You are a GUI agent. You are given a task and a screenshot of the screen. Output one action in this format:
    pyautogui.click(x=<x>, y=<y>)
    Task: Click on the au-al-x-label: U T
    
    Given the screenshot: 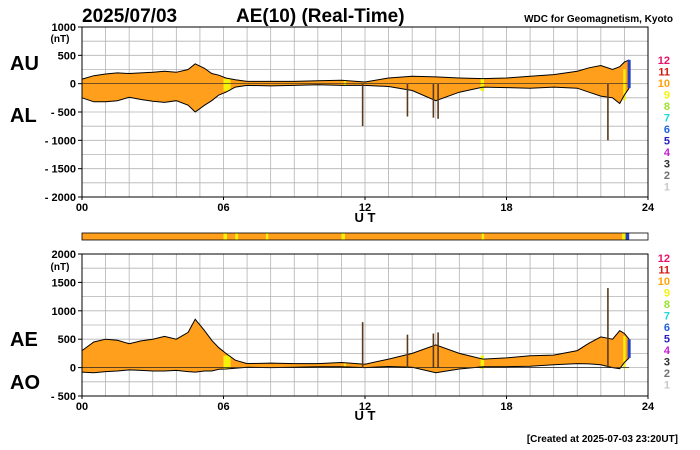 What is the action you would take?
    pyautogui.click(x=365, y=217)
    